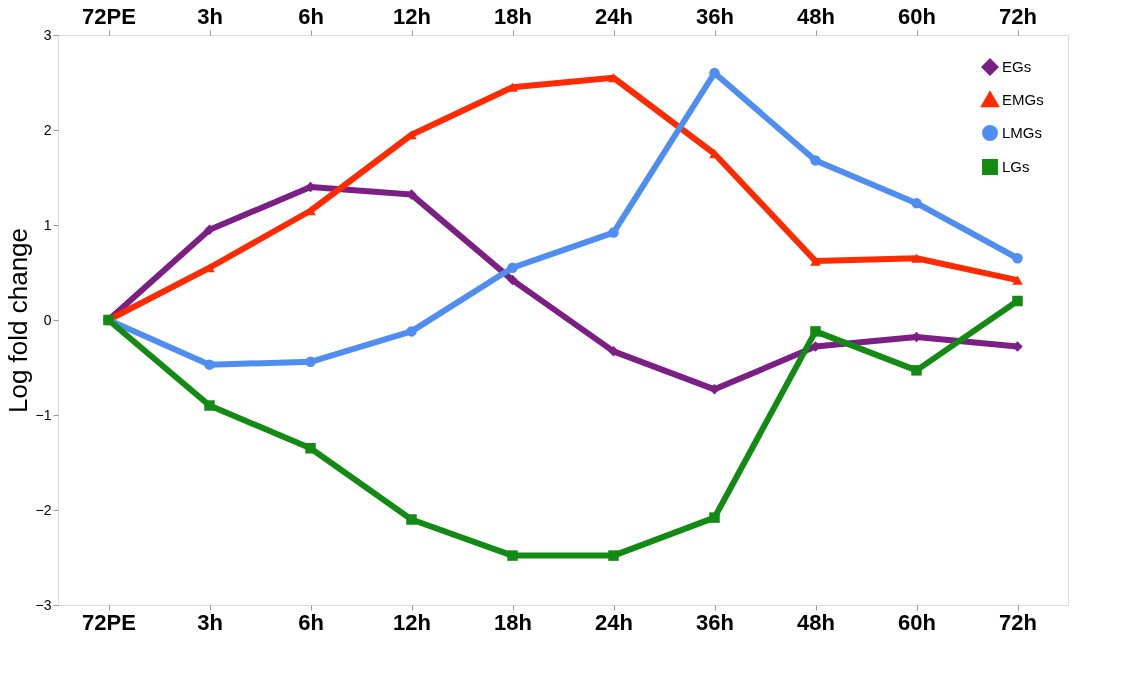 The height and width of the screenshot is (679, 1126). What do you see at coordinates (210, 16) in the screenshot?
I see `category-label: 3h` at bounding box center [210, 16].